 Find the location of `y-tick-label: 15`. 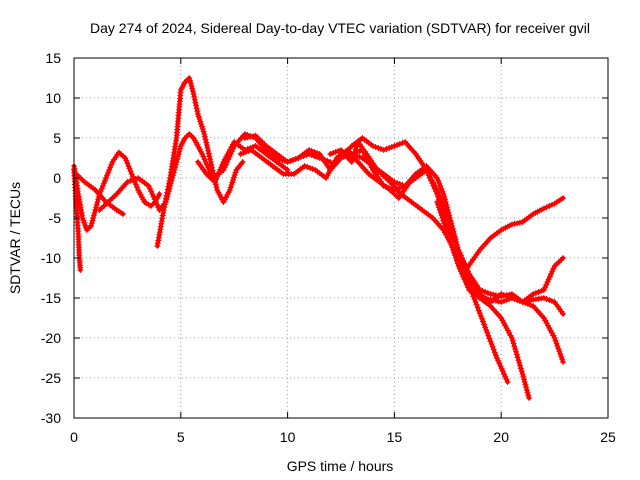

y-tick-label: 15 is located at coordinates (53, 58).